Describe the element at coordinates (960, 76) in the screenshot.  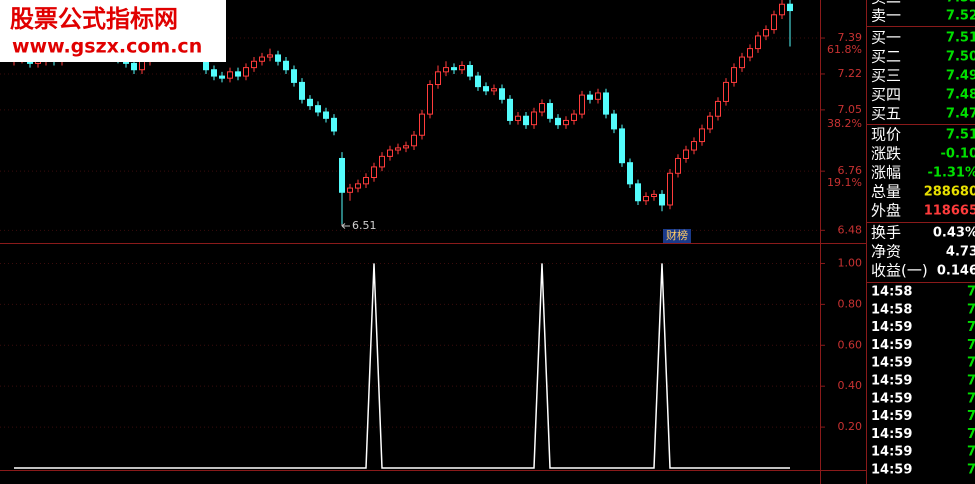
I see `quote-value: 7.49` at that location.